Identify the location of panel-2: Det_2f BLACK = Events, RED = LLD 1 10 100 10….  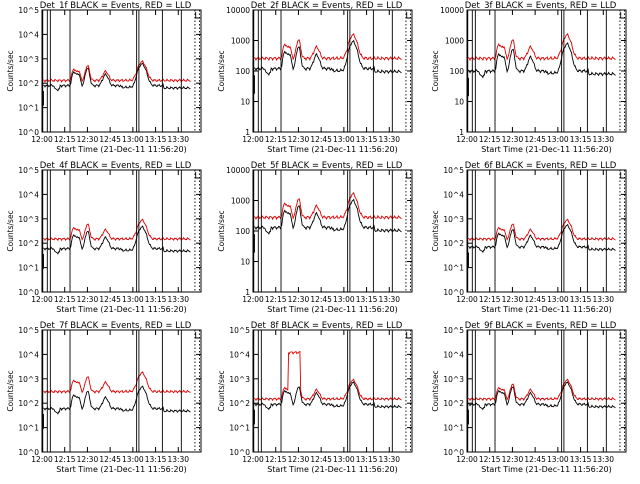
(315, 77).